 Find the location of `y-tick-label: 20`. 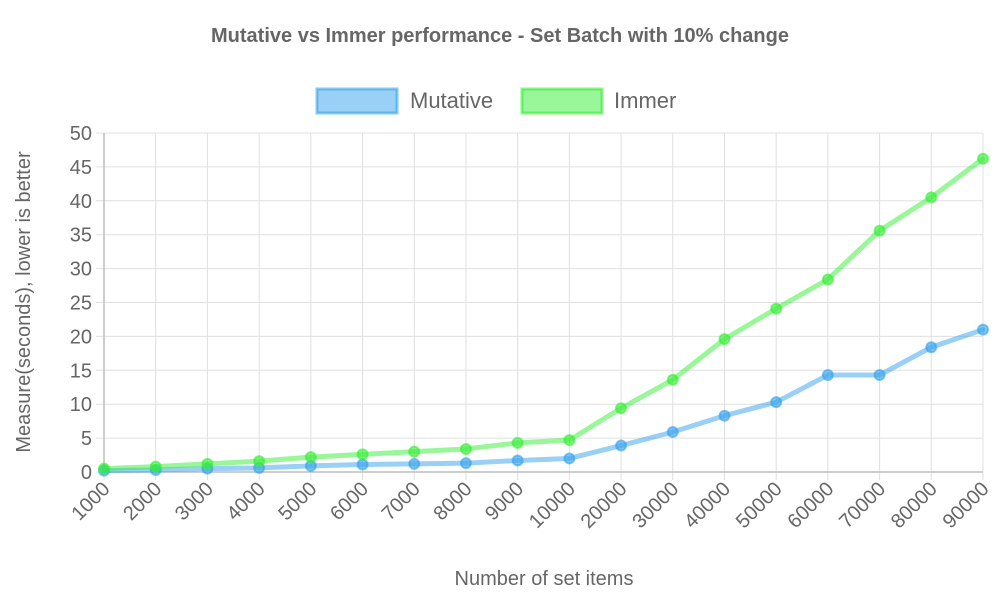

y-tick-label: 20 is located at coordinates (81, 337).